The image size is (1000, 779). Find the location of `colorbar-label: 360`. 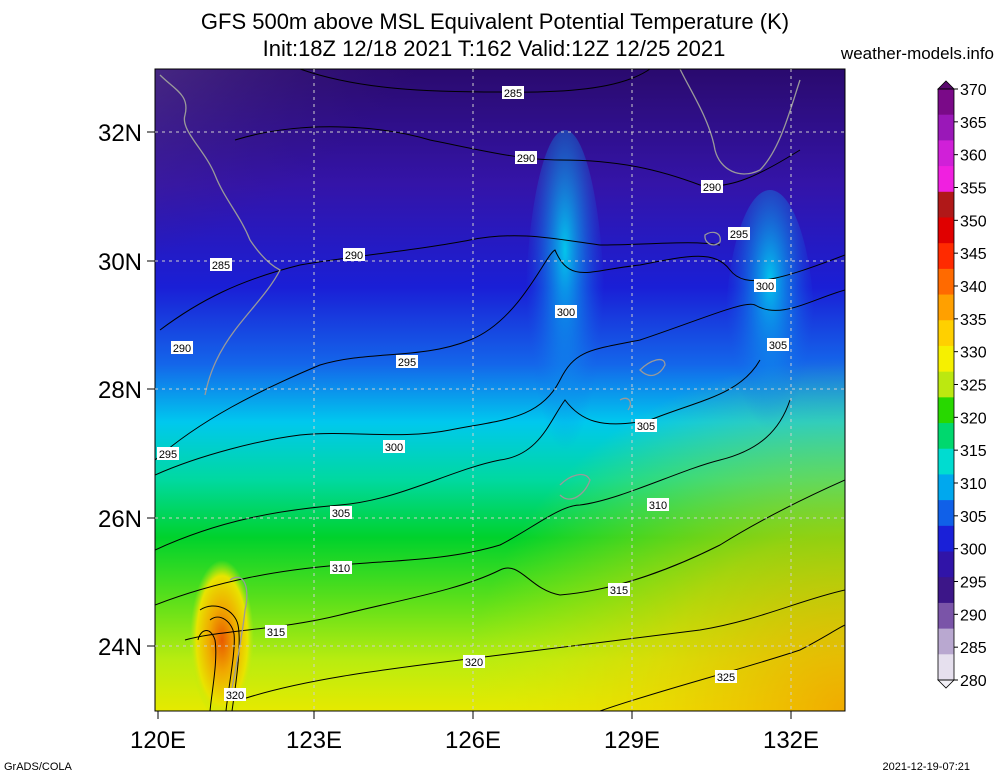

colorbar-label: 360 is located at coordinates (973, 156).